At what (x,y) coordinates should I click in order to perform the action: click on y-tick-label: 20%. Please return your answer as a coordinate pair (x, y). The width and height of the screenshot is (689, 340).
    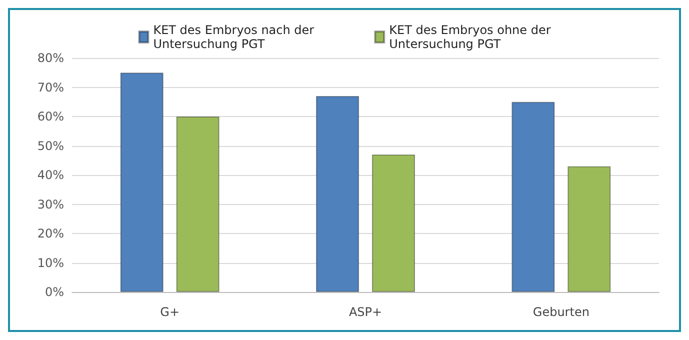
    Looking at the image, I should click on (50, 233).